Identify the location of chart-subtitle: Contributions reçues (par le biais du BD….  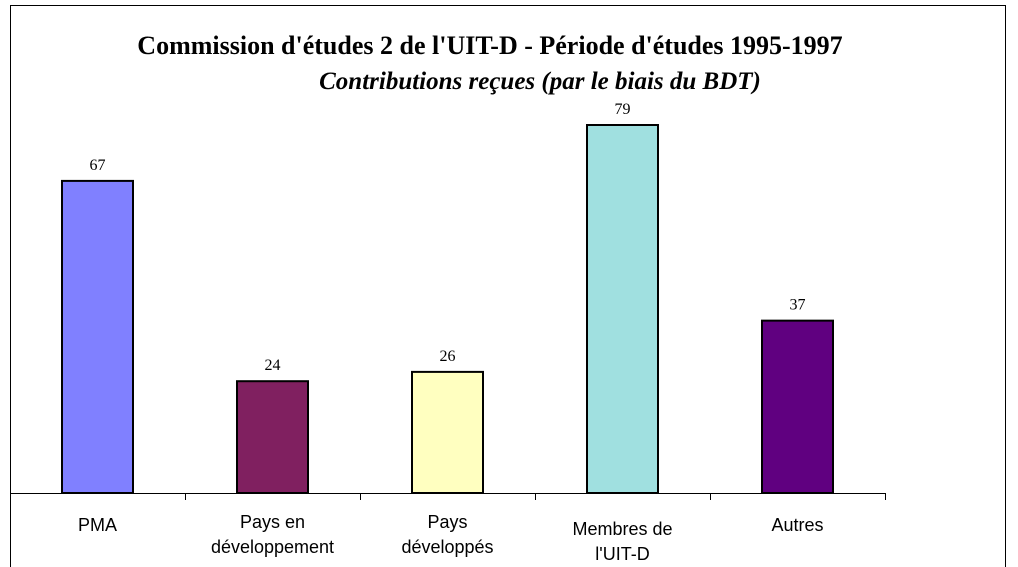
(540, 81).